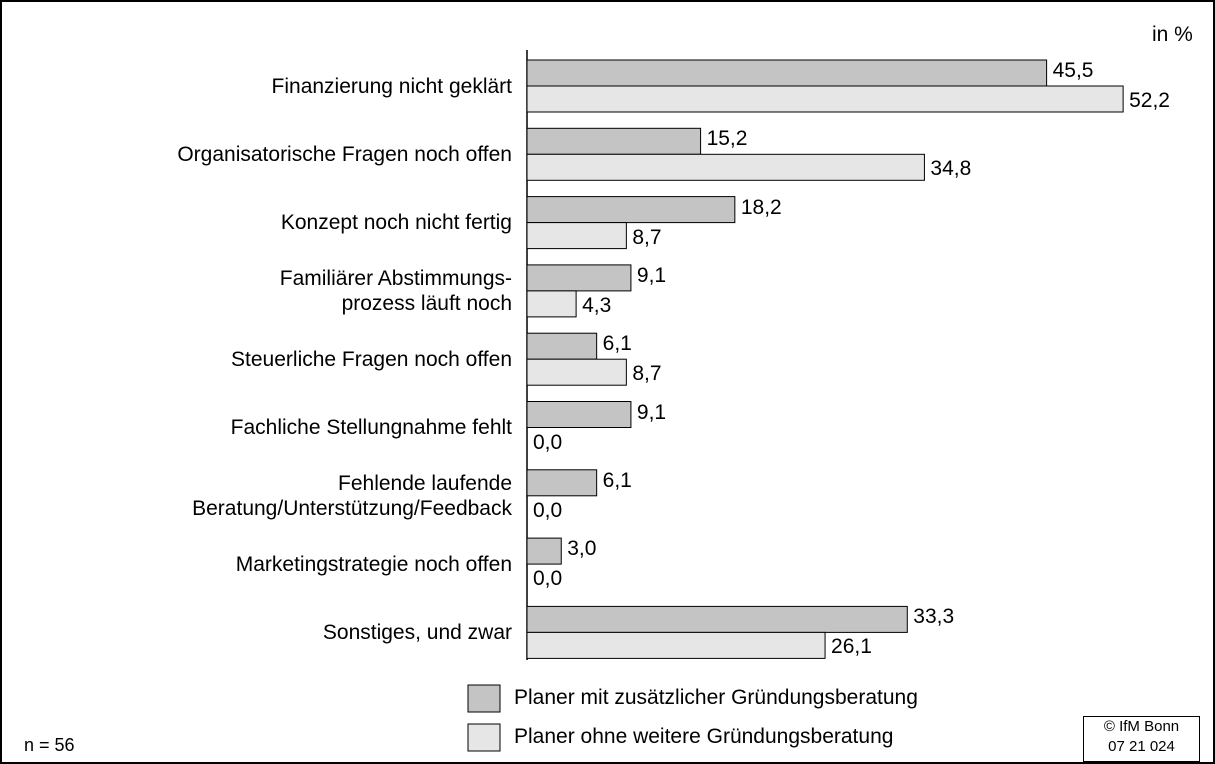 The width and height of the screenshot is (1215, 764). I want to click on category-label: Marketingstrategie noch offen, so click(373, 564).